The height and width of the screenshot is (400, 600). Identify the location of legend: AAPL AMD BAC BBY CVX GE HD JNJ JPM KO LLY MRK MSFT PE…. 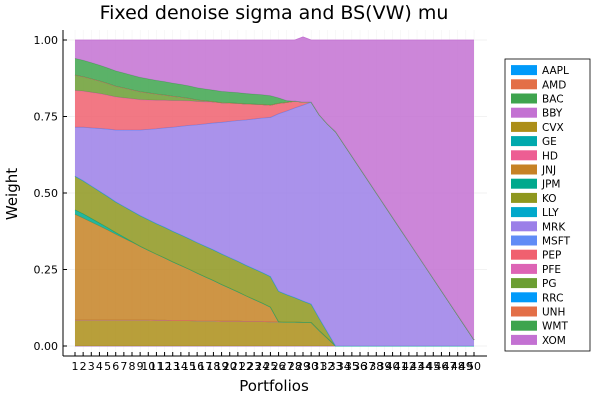
(547, 205).